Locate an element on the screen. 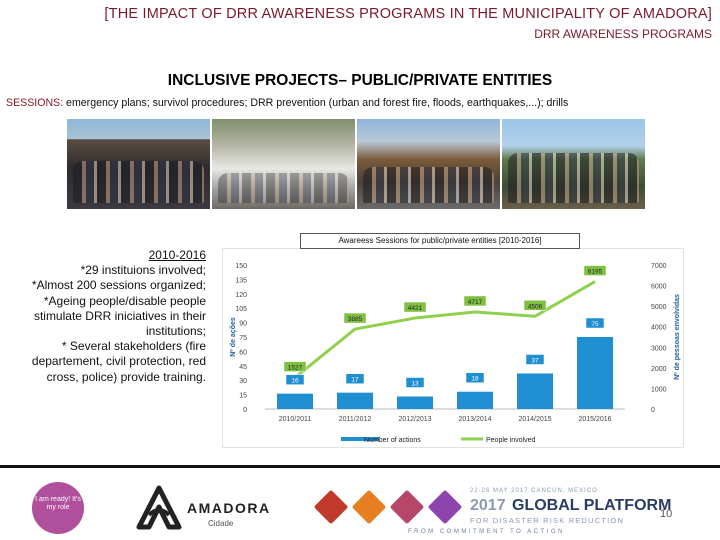 This screenshot has height=540, width=720. sessions-label: SESSIONS: is located at coordinates (35, 103).